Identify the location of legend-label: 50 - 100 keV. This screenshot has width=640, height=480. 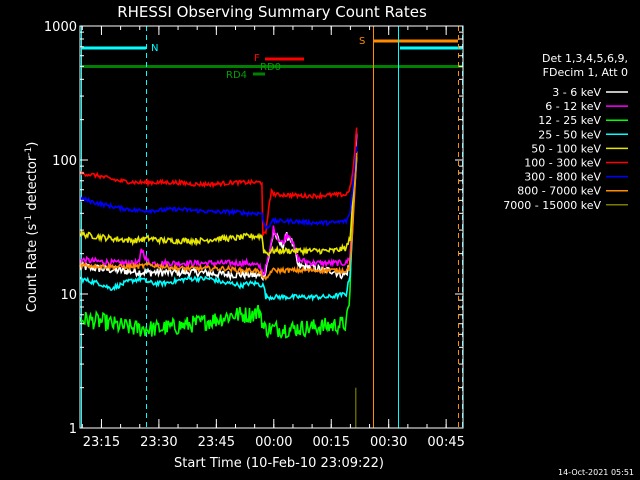
(566, 148).